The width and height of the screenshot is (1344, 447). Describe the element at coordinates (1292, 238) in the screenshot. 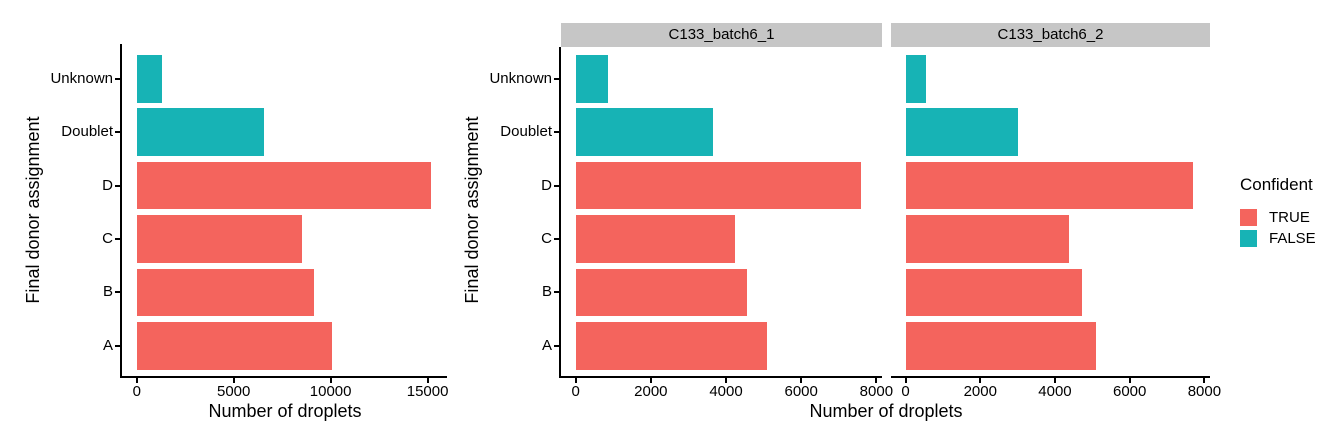

I see `legend-label-false: FALSE` at that location.